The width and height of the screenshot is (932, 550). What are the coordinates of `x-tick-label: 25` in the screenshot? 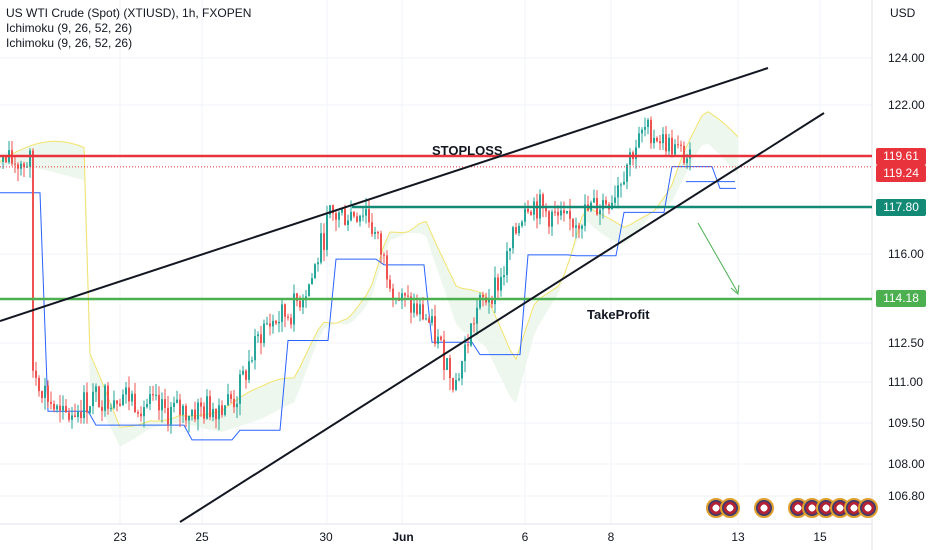 It's located at (202, 537).